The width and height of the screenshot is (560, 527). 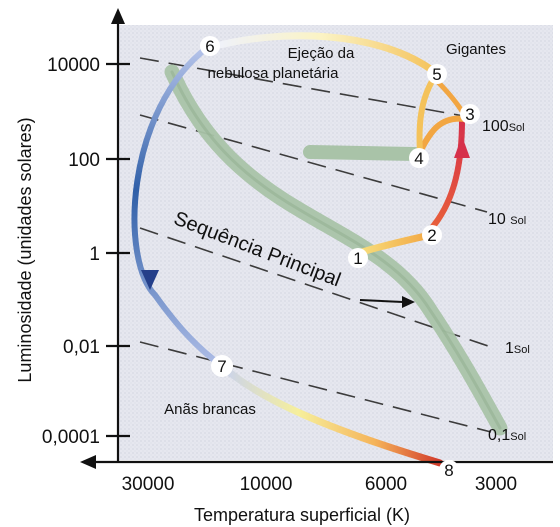 I want to click on radius-value: 0,1, so click(x=499, y=435).